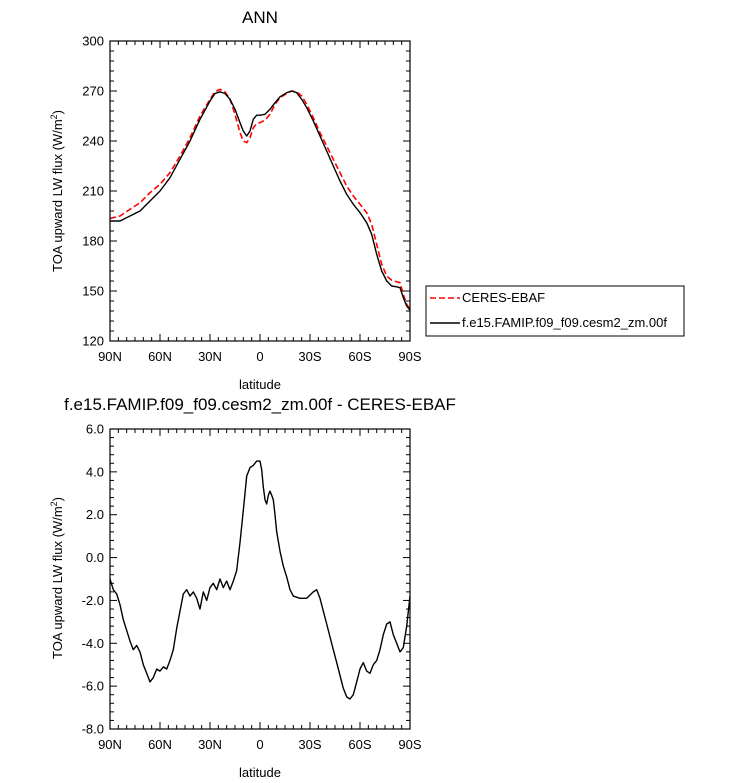 This screenshot has width=733, height=783. Describe the element at coordinates (93, 643) in the screenshot. I see `bottom-y-tick-label: -4.0` at that location.